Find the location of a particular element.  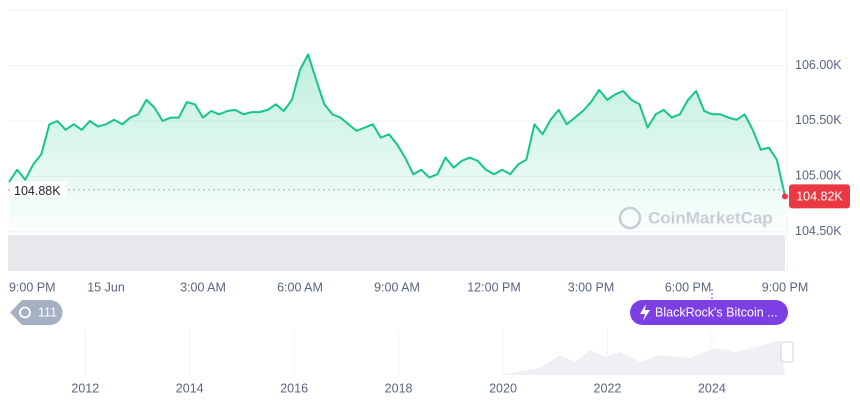

navigator-tick-label: 2024 is located at coordinates (712, 388).